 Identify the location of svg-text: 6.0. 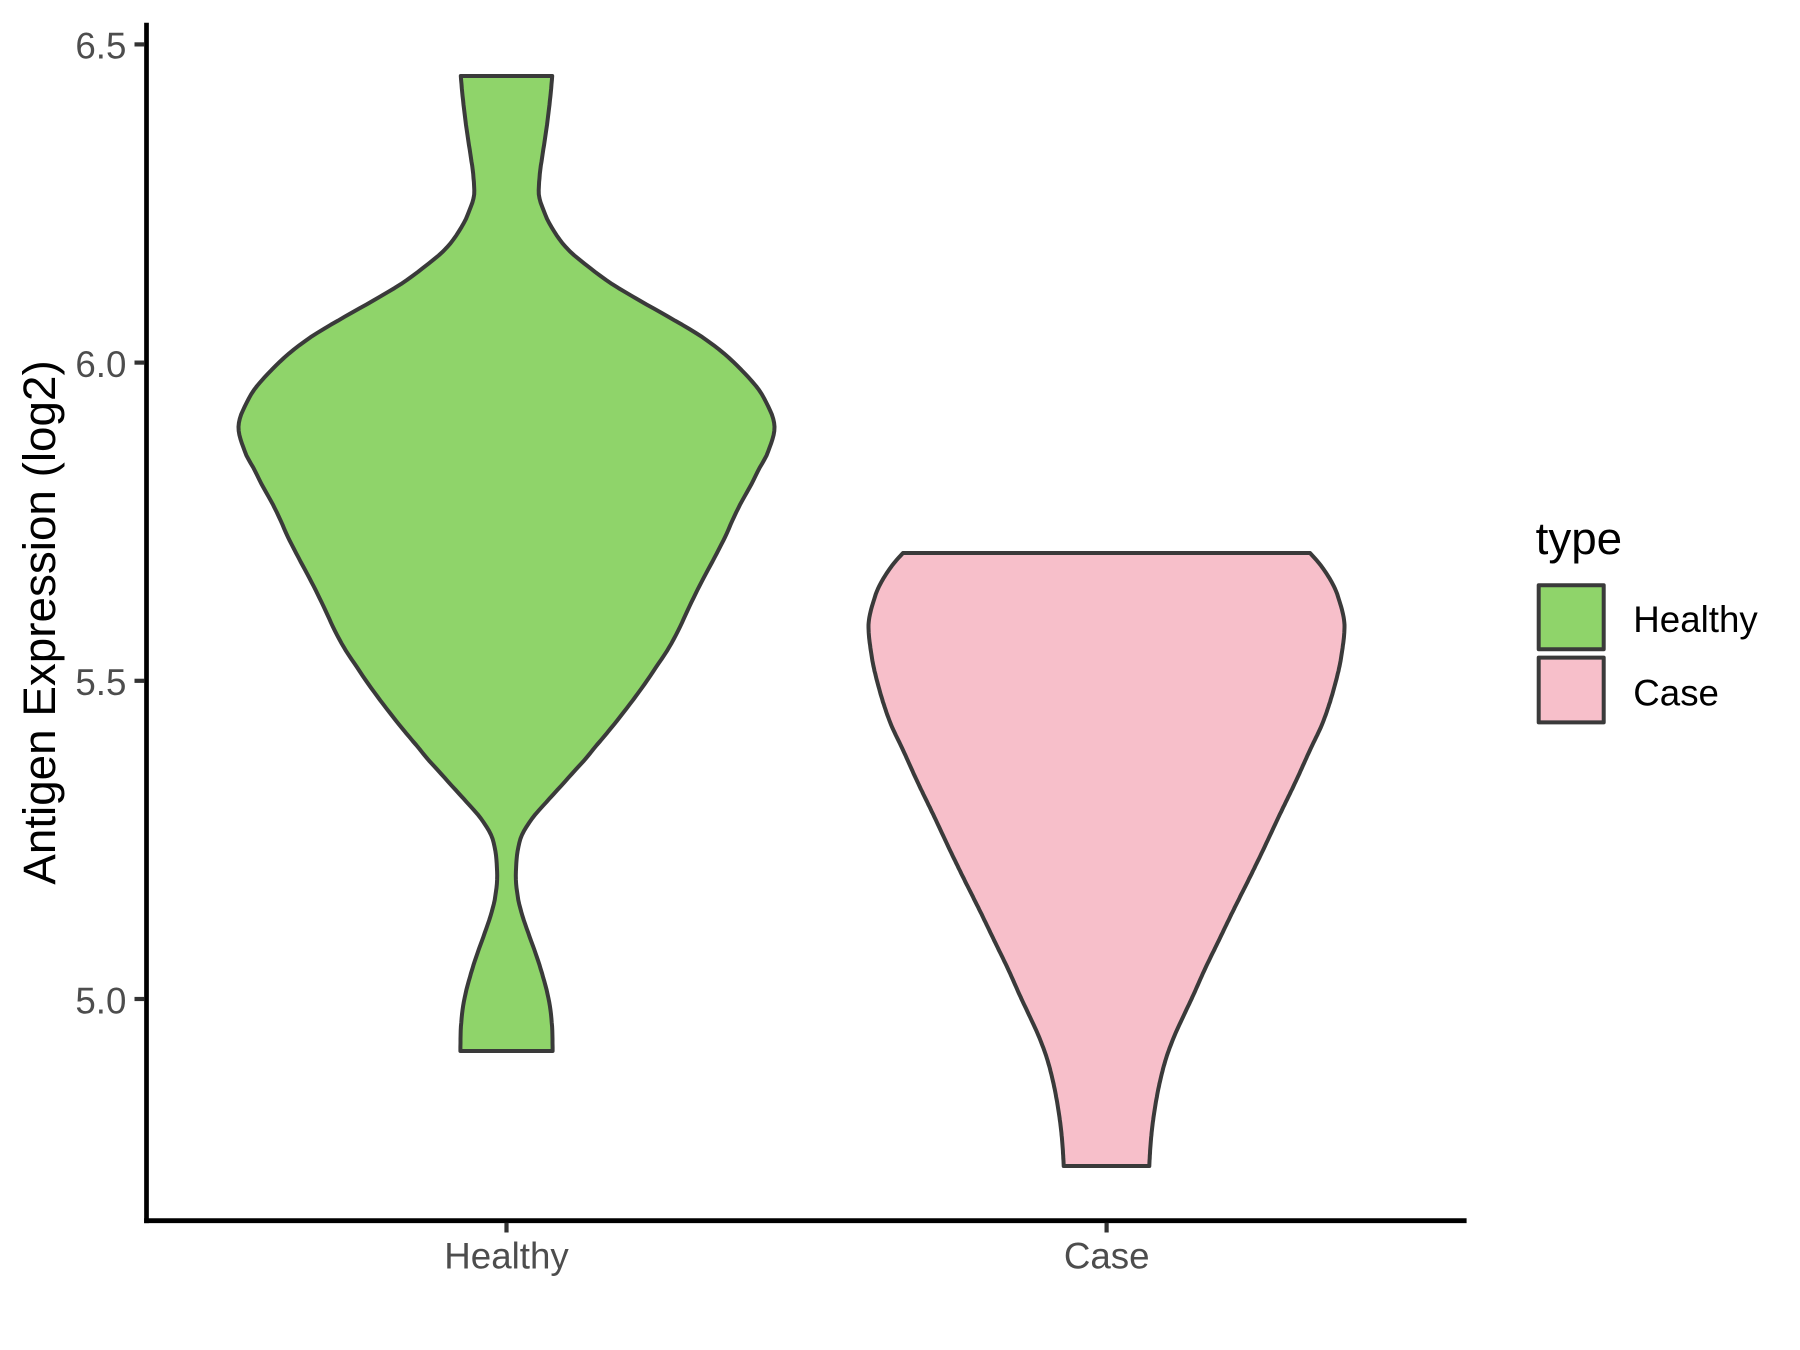
(100, 364).